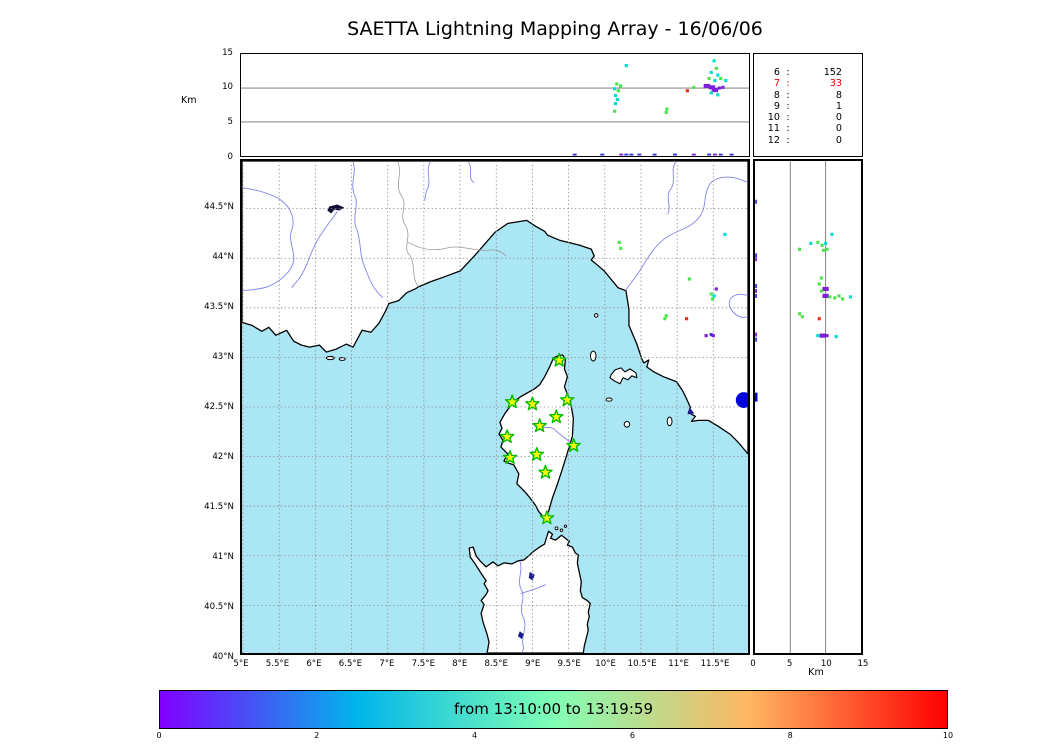 The height and width of the screenshot is (750, 1050). I want to click on longitude-tick-label: 5°E, so click(241, 664).